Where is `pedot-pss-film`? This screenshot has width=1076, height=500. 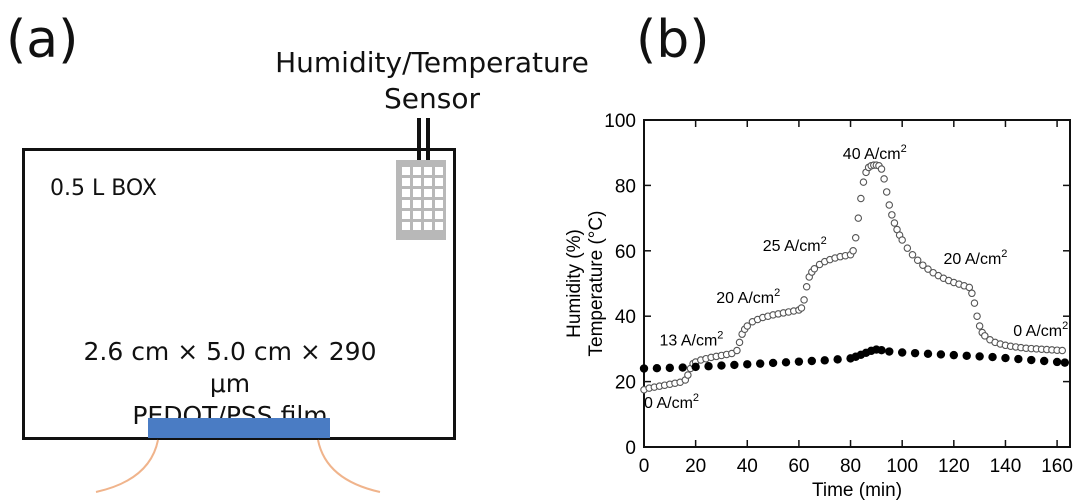
pedot-pss-film is located at coordinates (239, 428).